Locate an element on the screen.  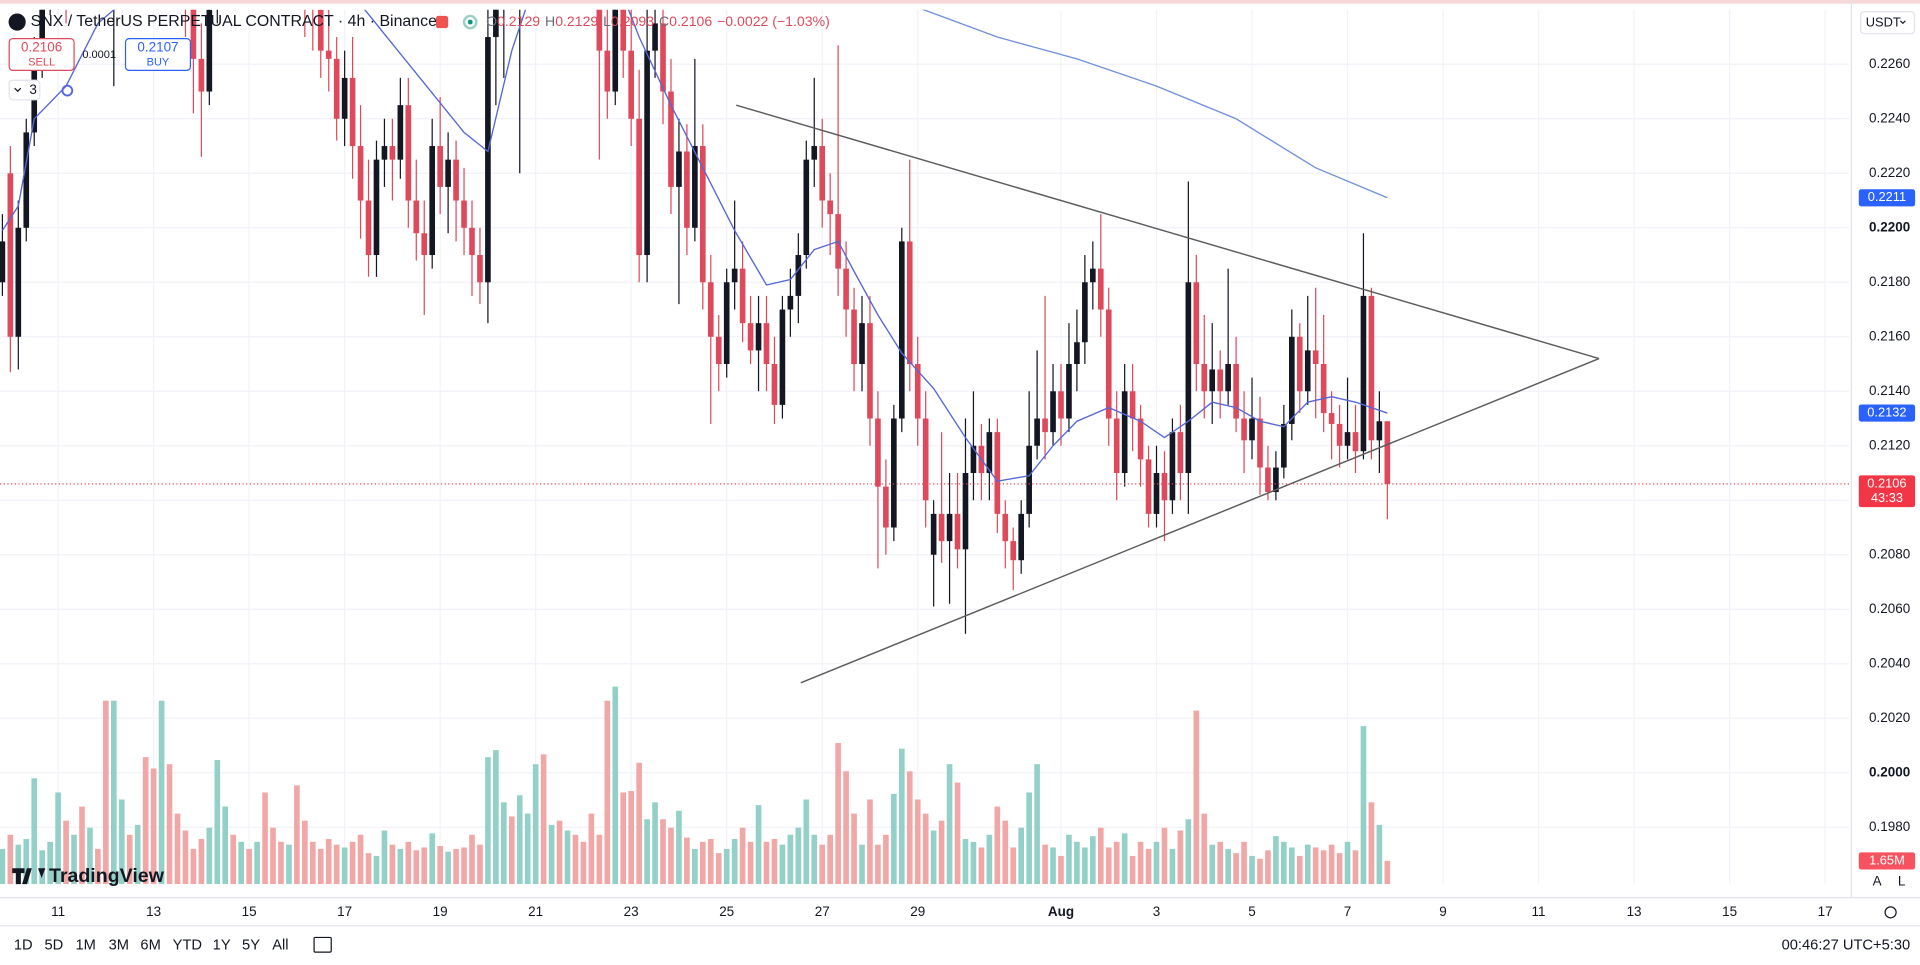
range-button: 6M is located at coordinates (150, 945).